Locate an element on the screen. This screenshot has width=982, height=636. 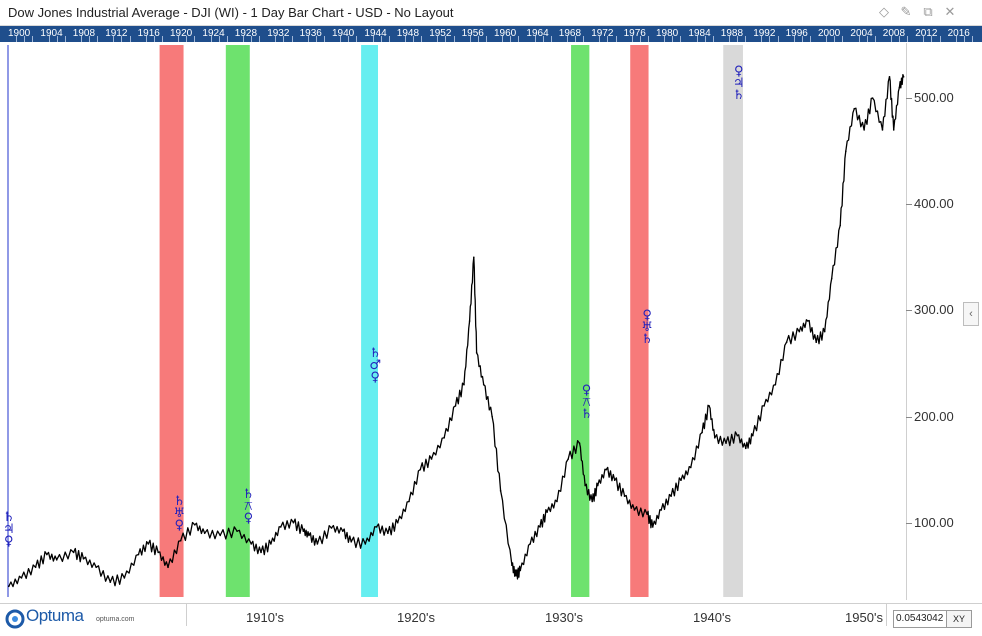
ruler-year-label: 1952 is located at coordinates (440, 33).